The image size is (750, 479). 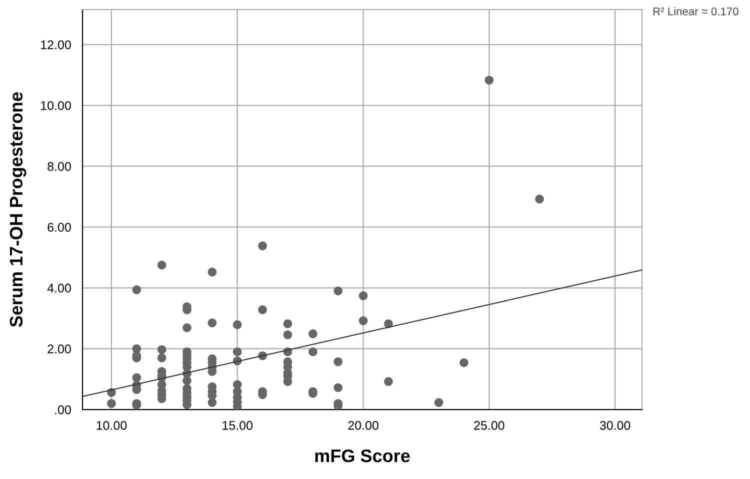 What do you see at coordinates (59, 166) in the screenshot?
I see `y-tick-label: 8.00` at bounding box center [59, 166].